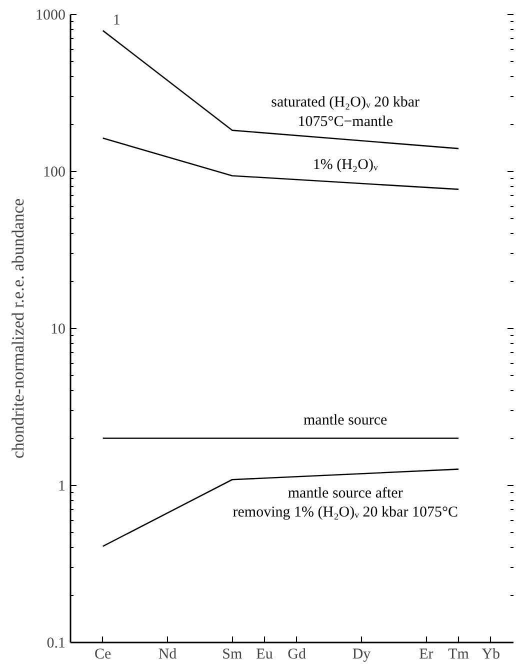 The image size is (521, 672). Describe the element at coordinates (18, 328) in the screenshot. I see `y-axis-title: chondrite-normalized r.e.e. abundance` at that location.